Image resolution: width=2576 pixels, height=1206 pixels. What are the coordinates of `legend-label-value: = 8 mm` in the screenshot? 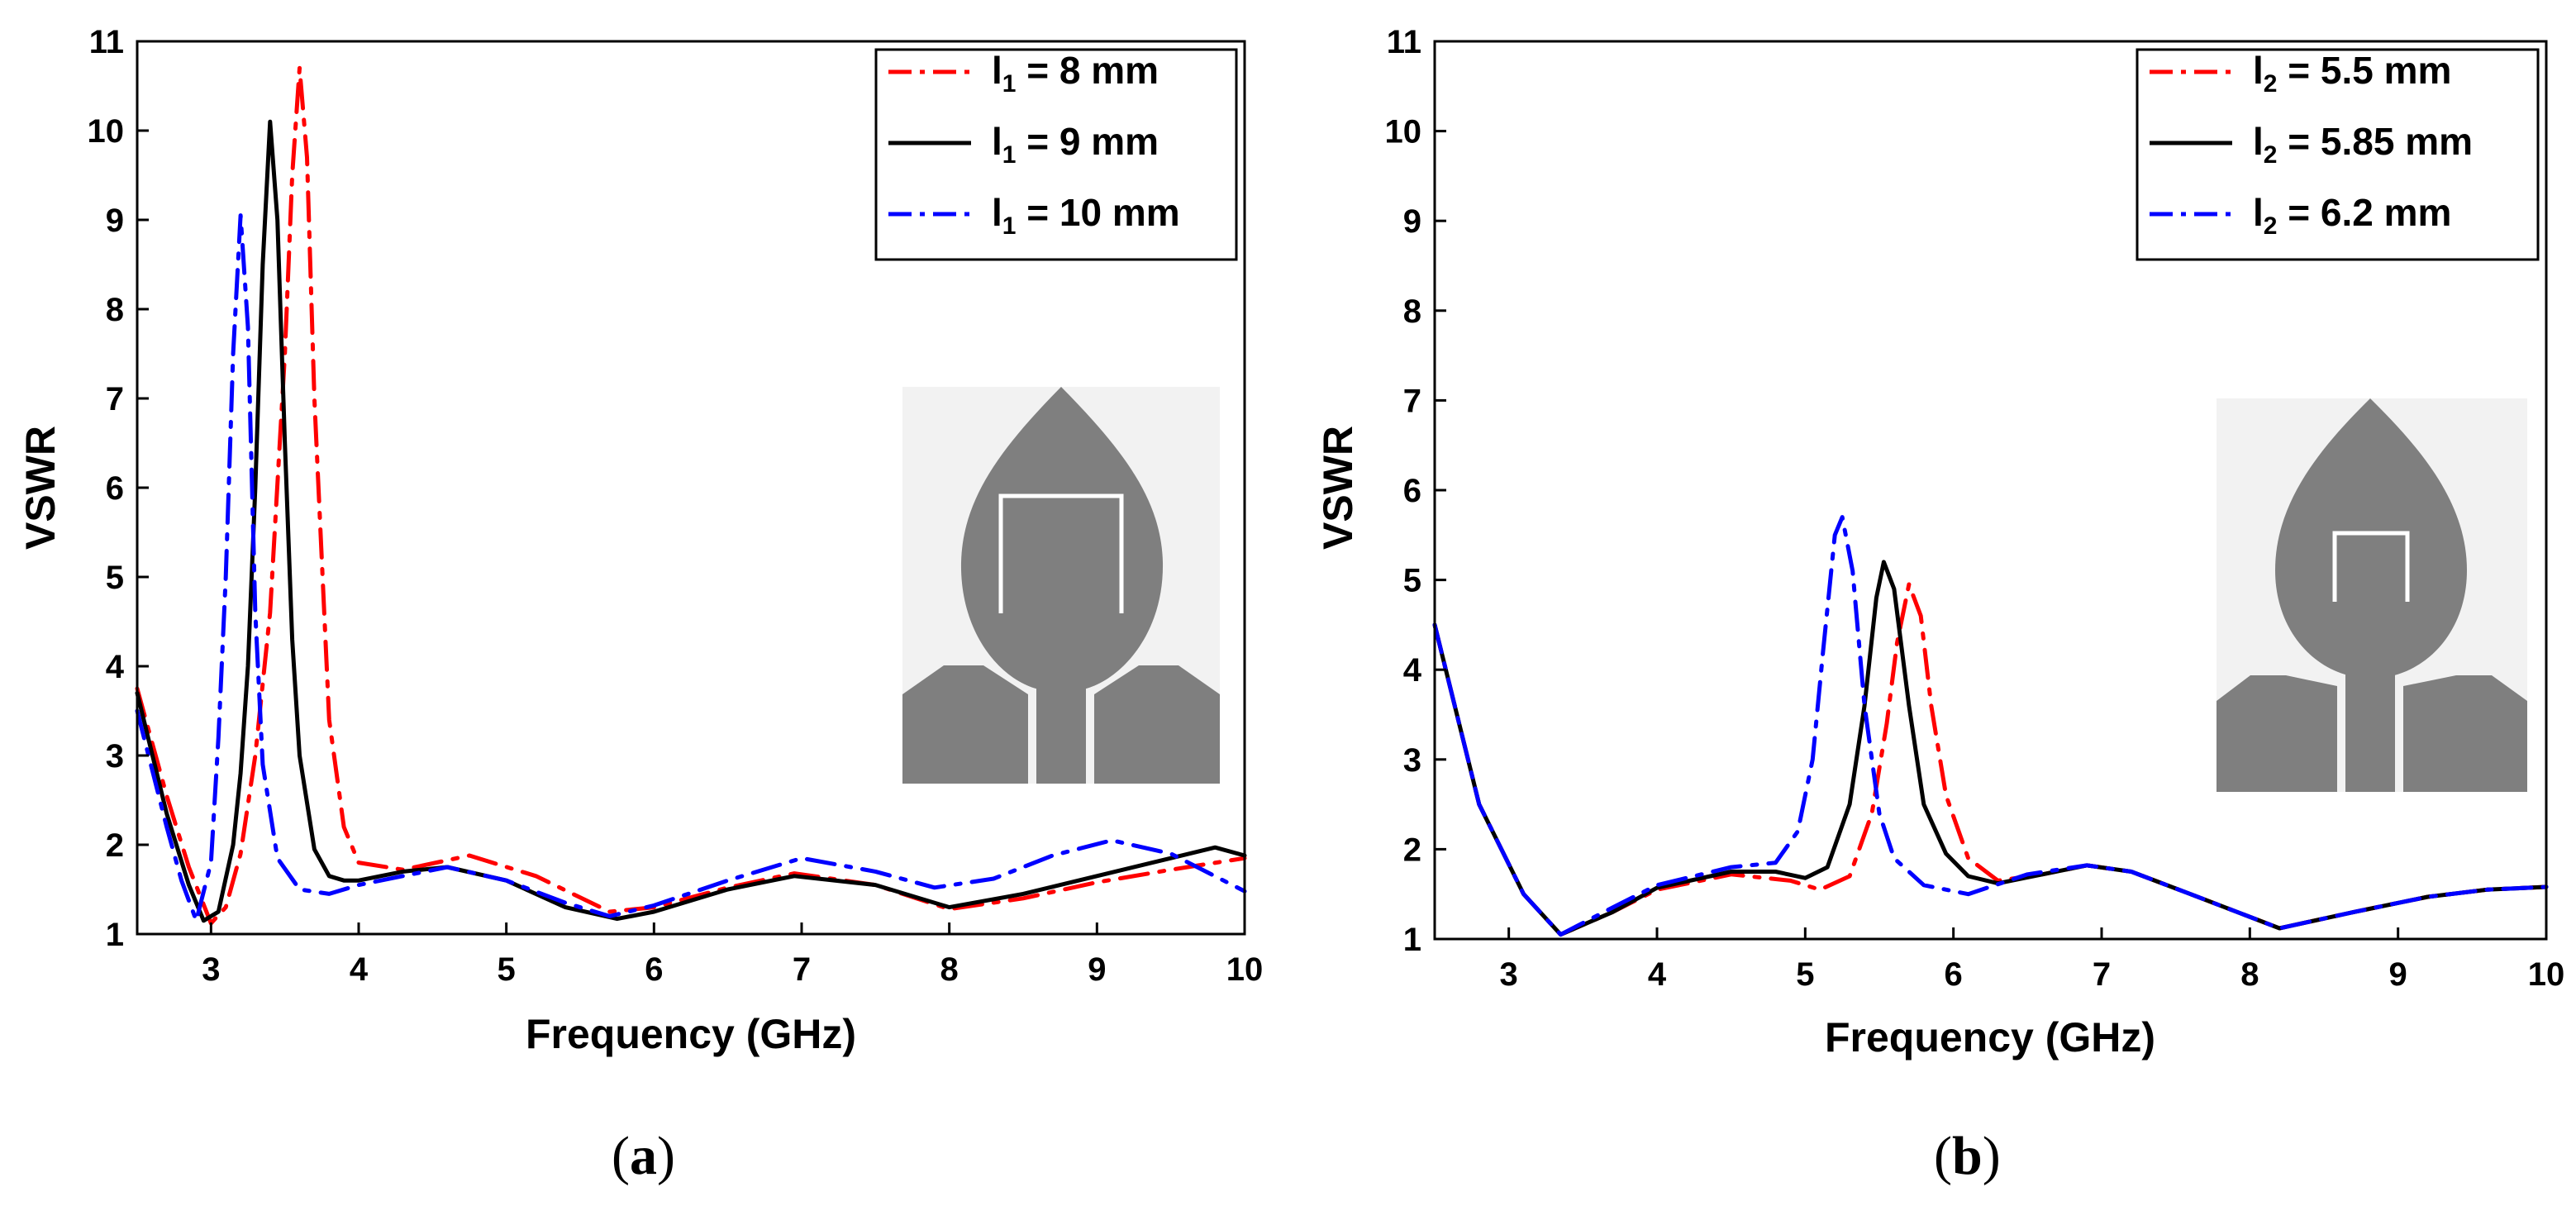 It's located at (1088, 70).